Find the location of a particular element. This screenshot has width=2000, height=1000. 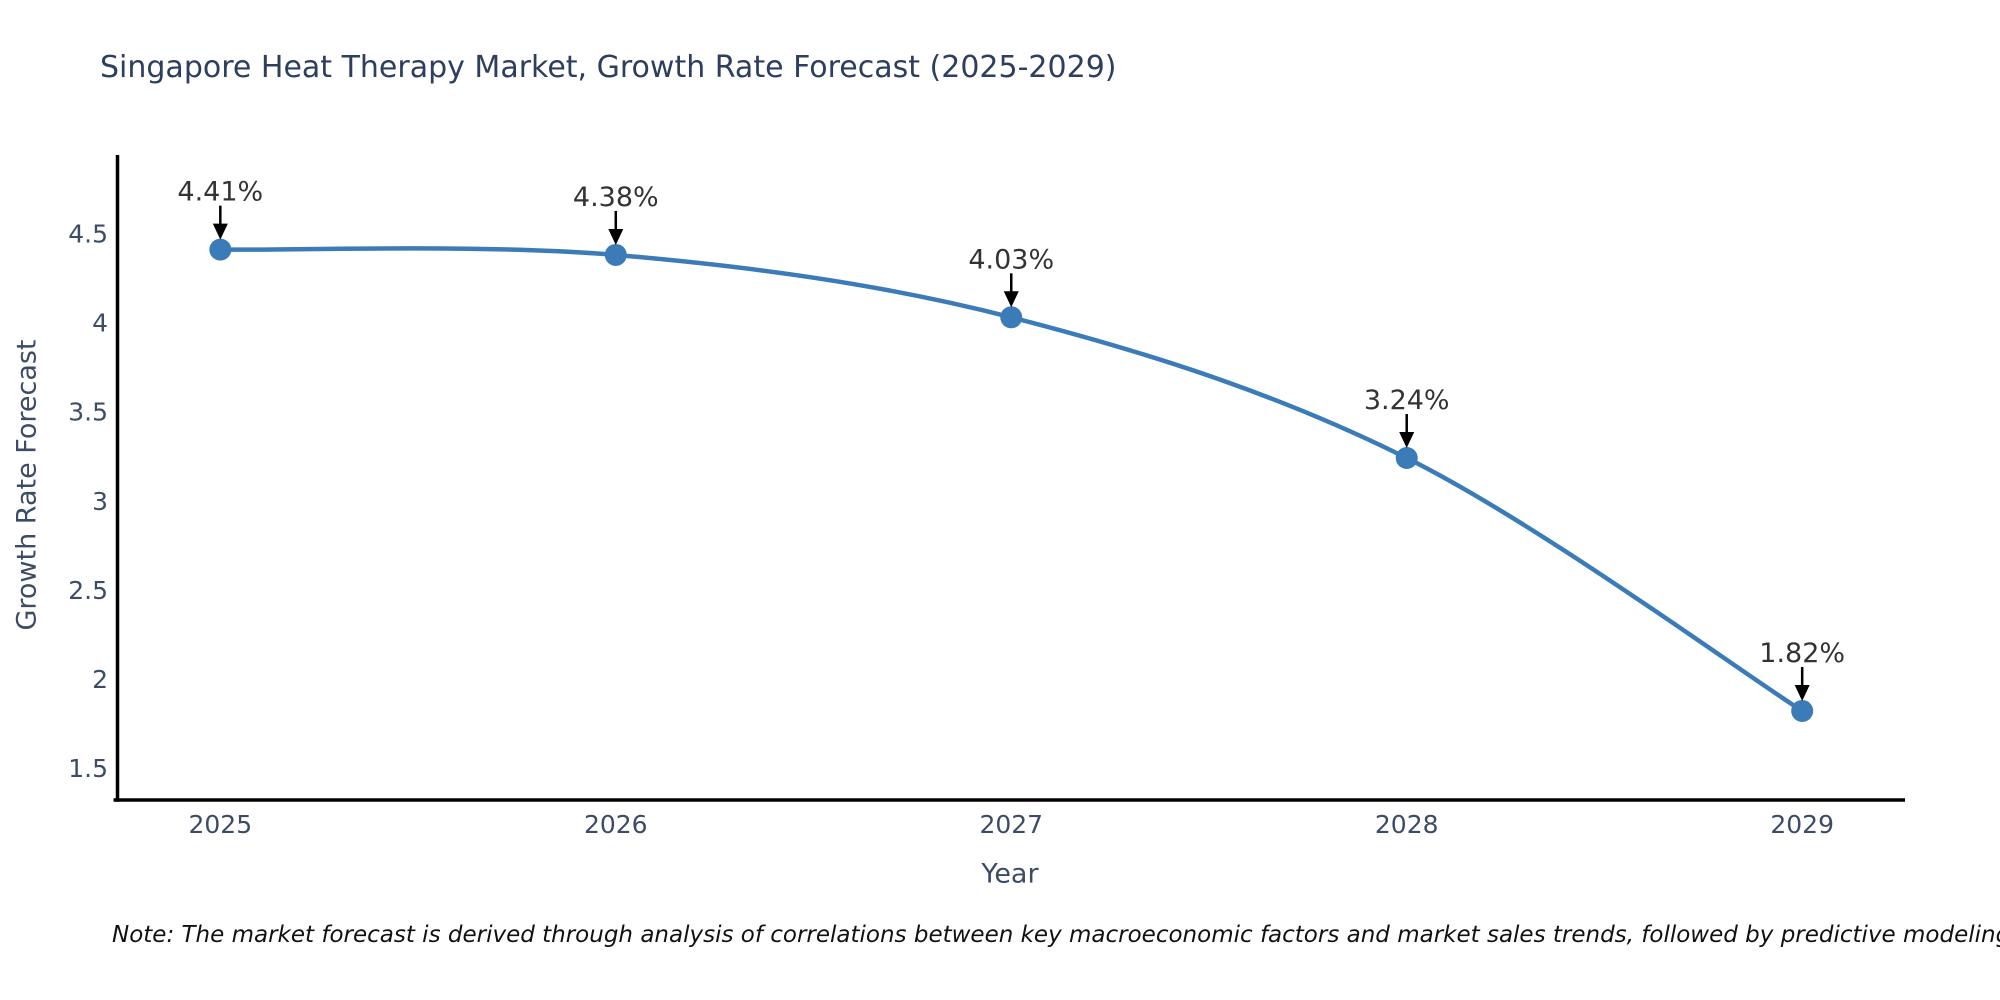

x-tick-label: 2028 is located at coordinates (1407, 824).